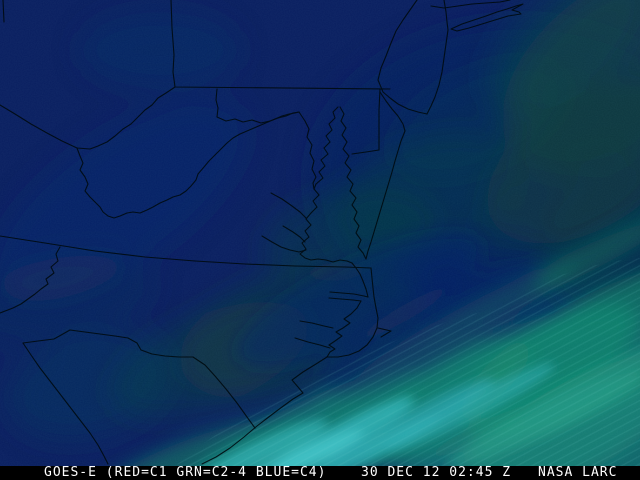 The width and height of the screenshot is (640, 480). What do you see at coordinates (264, 410) in the screenshot?
I see `nc-south-coast` at bounding box center [264, 410].